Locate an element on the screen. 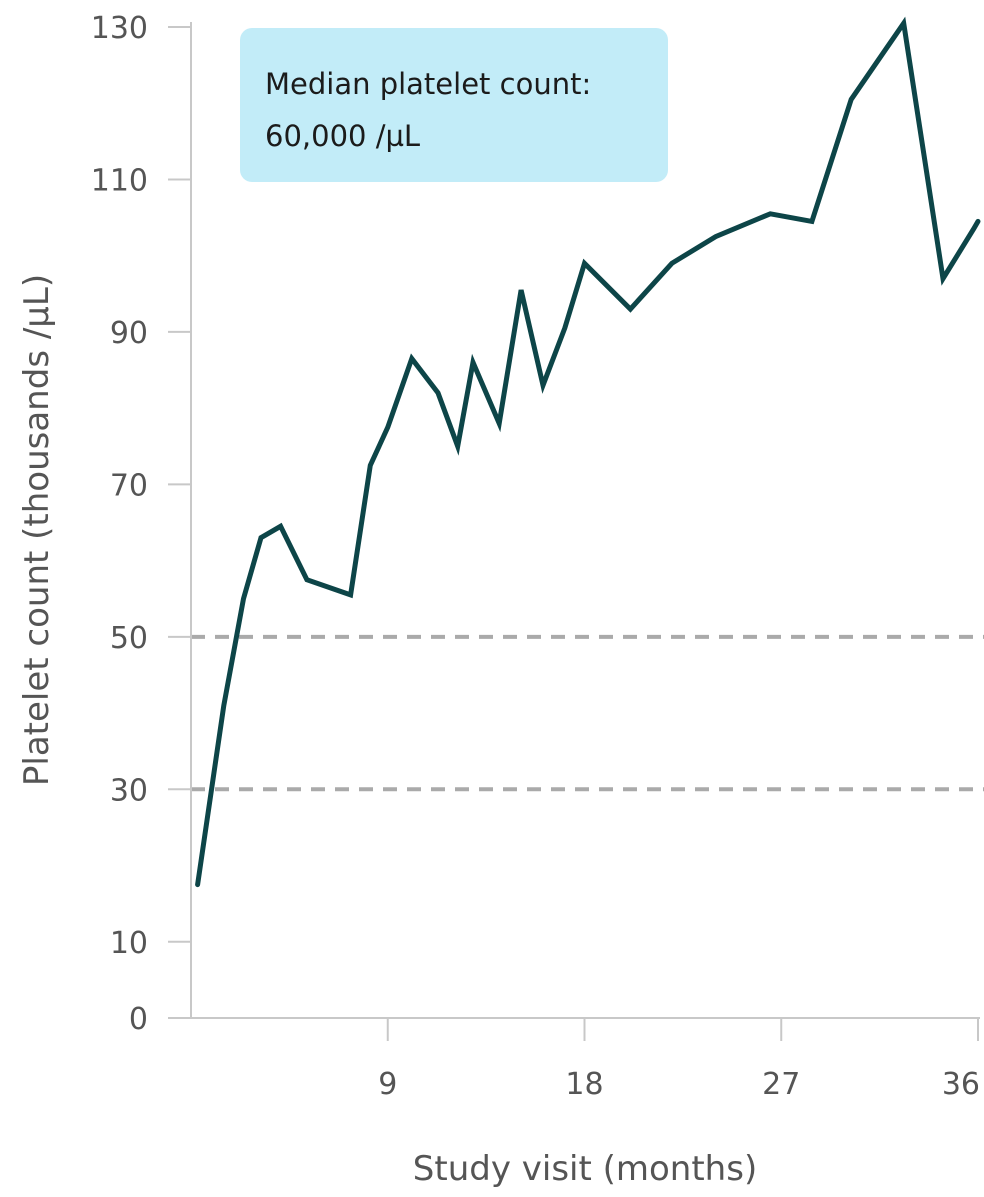 The width and height of the screenshot is (984, 1197). y-tick-label: 50 is located at coordinates (129, 638).